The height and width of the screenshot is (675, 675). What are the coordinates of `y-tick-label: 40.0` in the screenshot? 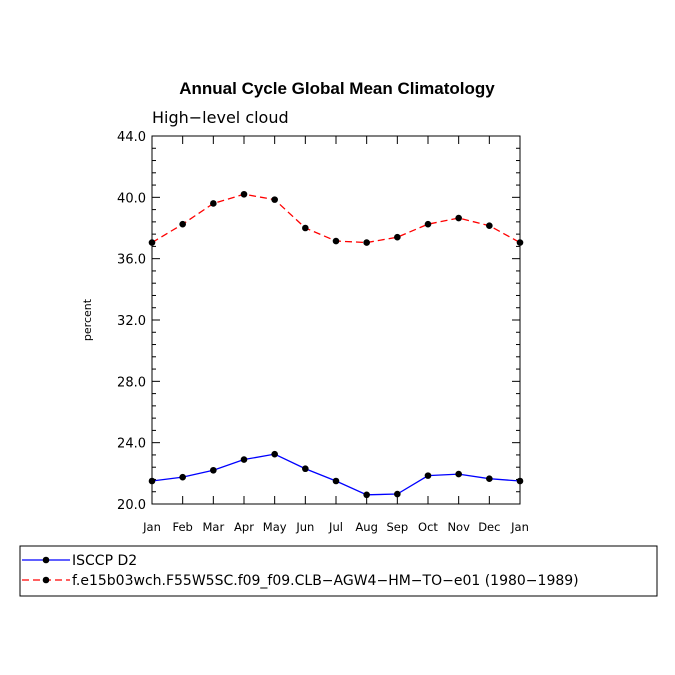 It's located at (131, 198).